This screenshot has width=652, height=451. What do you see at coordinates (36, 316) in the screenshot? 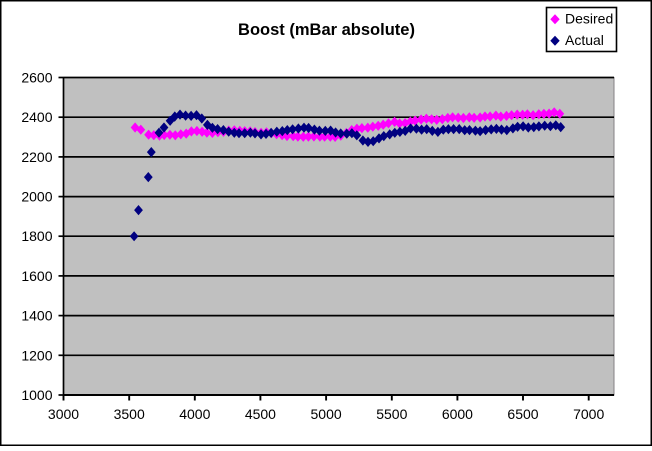
I see `svg-text: 1400` at bounding box center [36, 316].